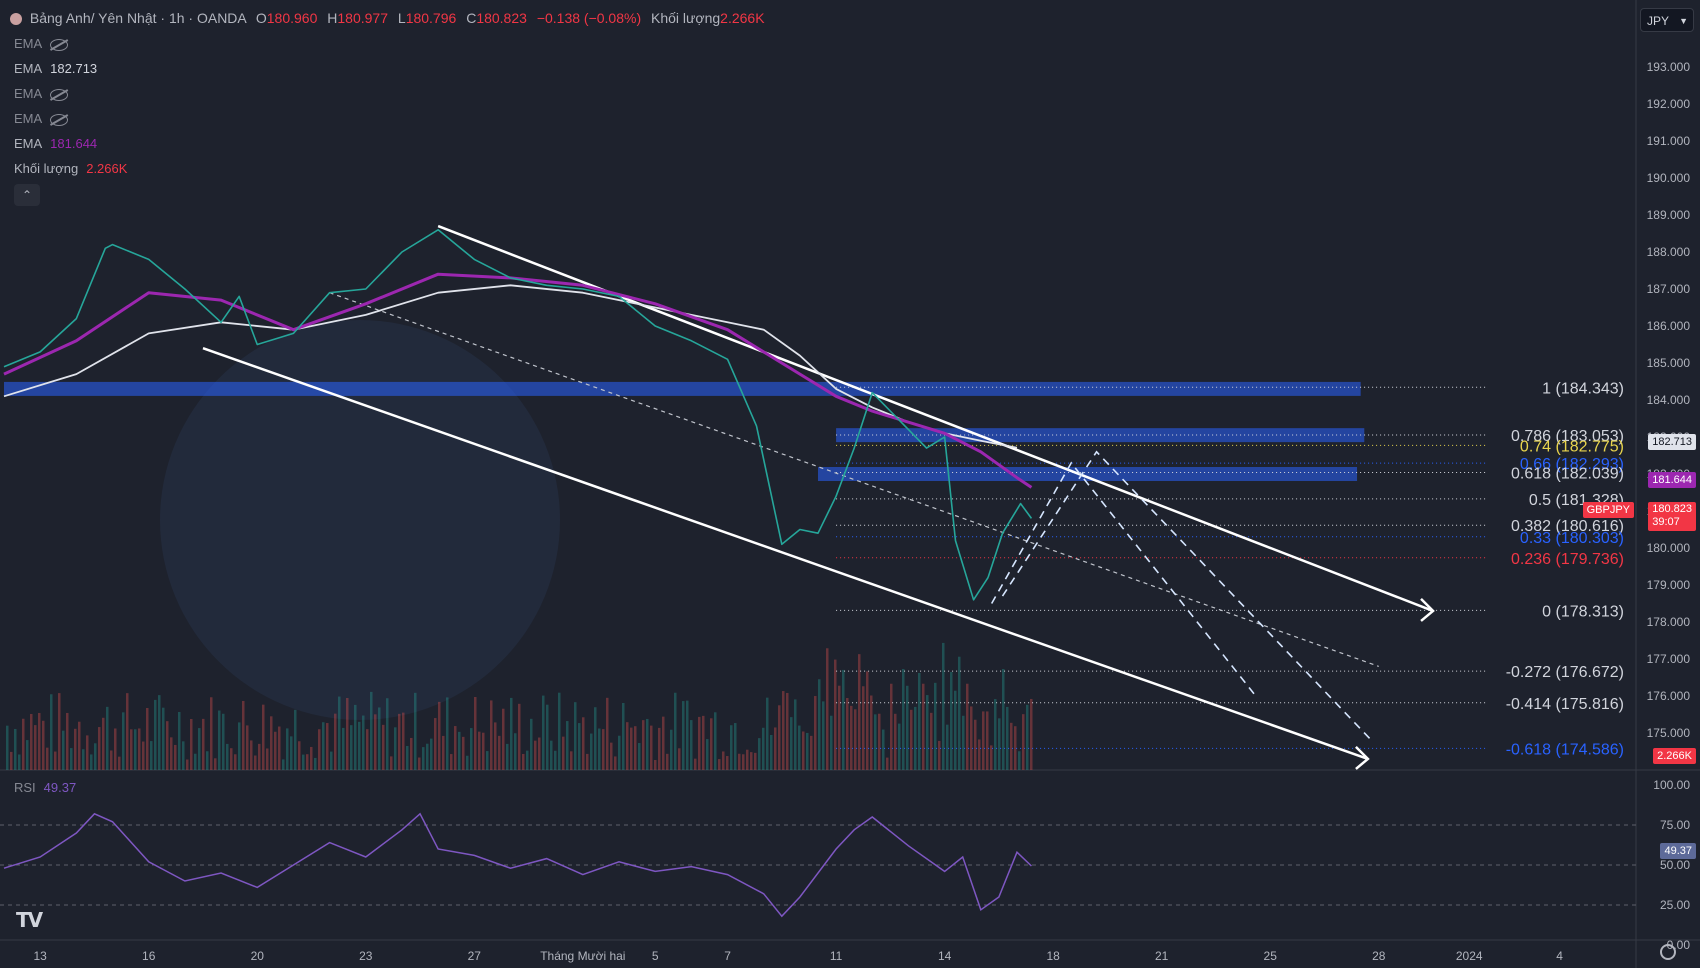 The width and height of the screenshot is (1700, 968). Describe the element at coordinates (1669, 548) in the screenshot. I see `price-tick-label: 180.000` at that location.